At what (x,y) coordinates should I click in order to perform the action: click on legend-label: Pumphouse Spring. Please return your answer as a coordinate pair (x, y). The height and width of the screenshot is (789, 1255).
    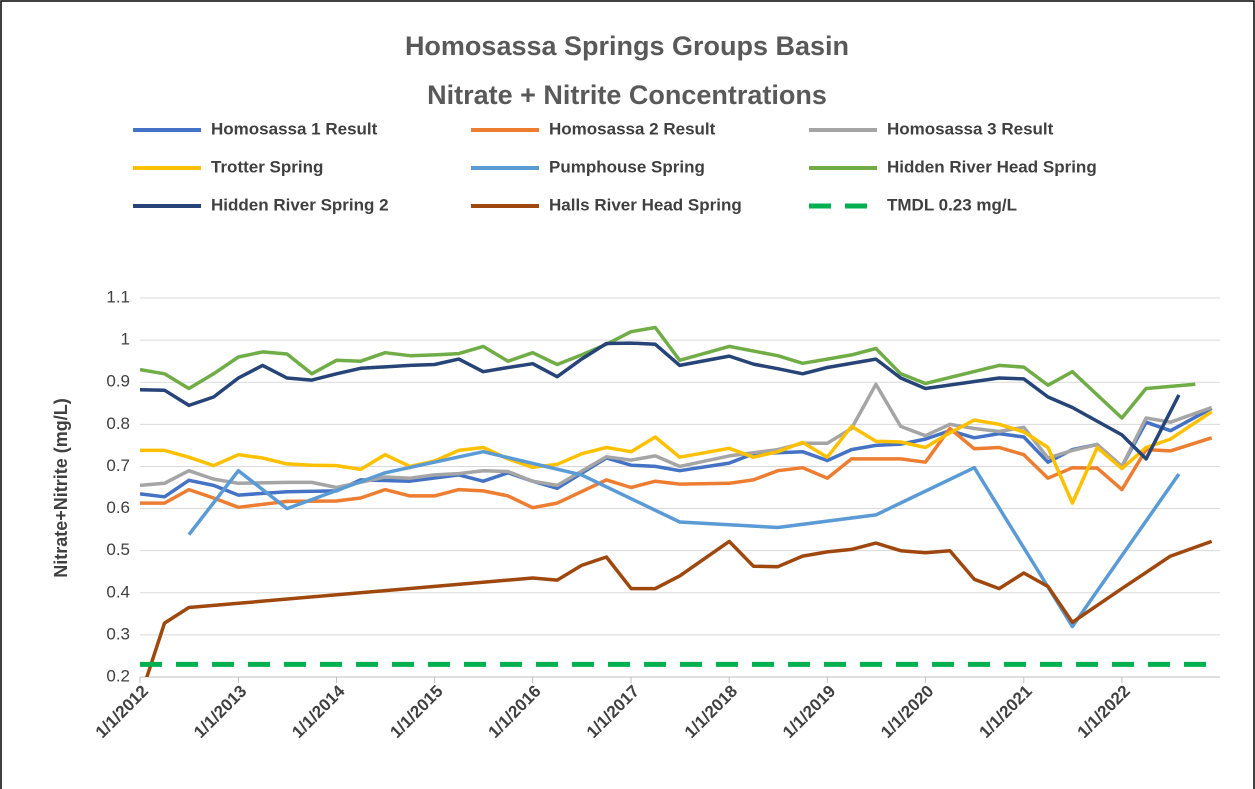
    Looking at the image, I should click on (627, 166).